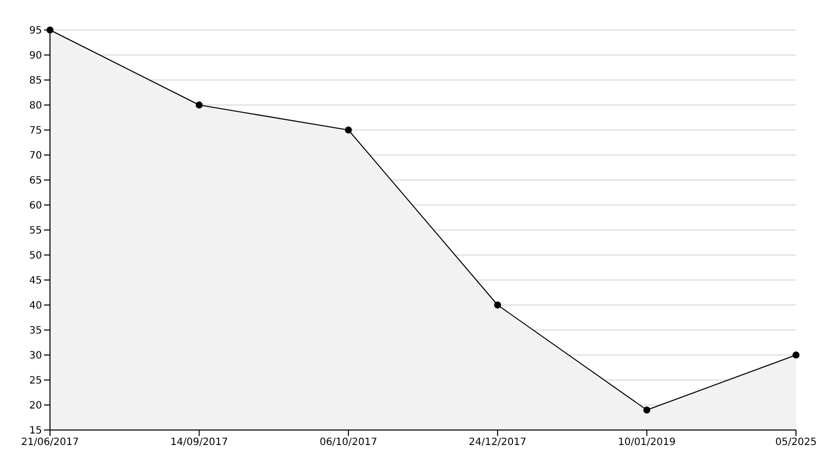 The image size is (834, 468). I want to click on y-tick-label: 55, so click(35, 231).